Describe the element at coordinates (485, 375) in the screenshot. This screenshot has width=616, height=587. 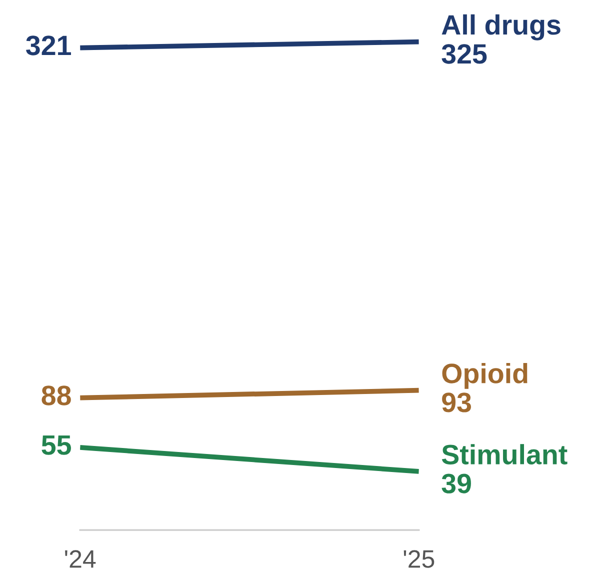
I see `series-label: Opioid` at that location.